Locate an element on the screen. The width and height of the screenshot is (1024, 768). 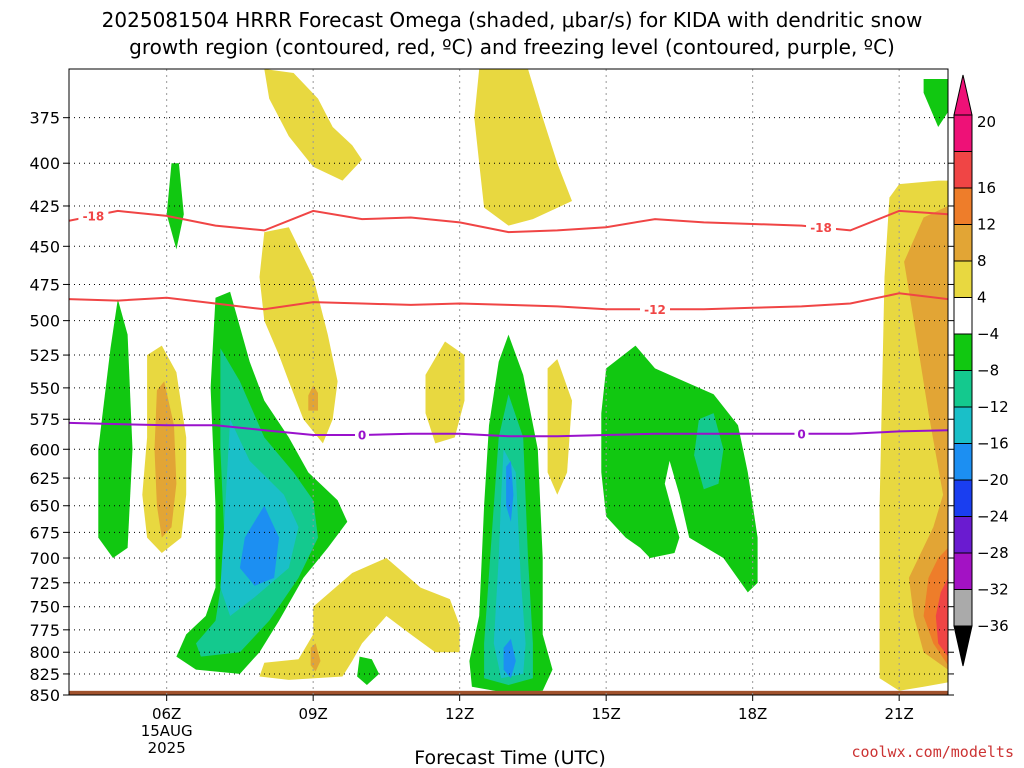
x-tick-label-5: 21Z is located at coordinates (898, 714).